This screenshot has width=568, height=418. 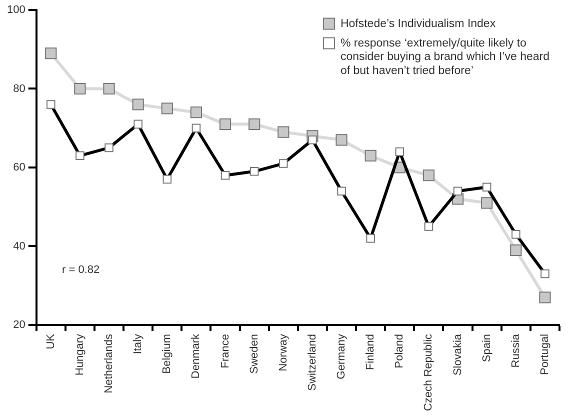 I want to click on x-tick-label: Russia, so click(x=516, y=350).